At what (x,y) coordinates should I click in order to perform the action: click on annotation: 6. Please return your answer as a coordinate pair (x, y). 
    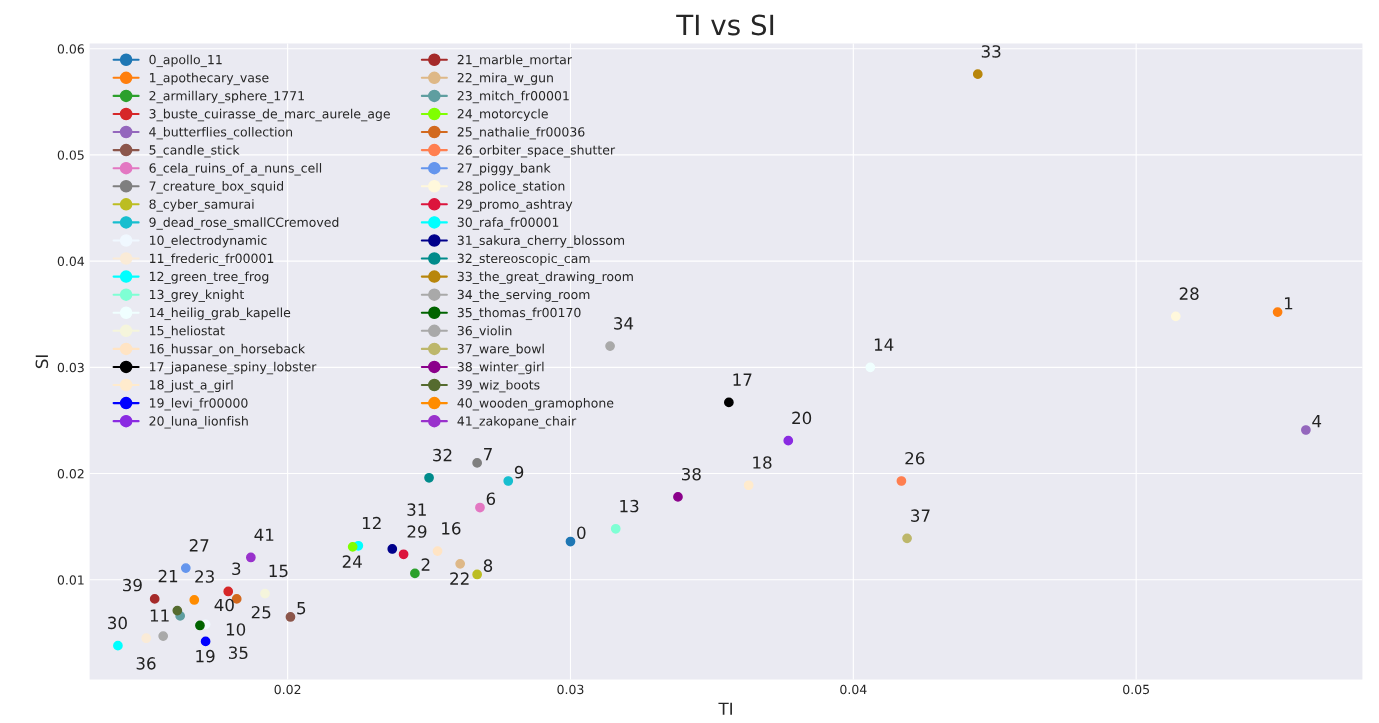
    Looking at the image, I should click on (491, 499).